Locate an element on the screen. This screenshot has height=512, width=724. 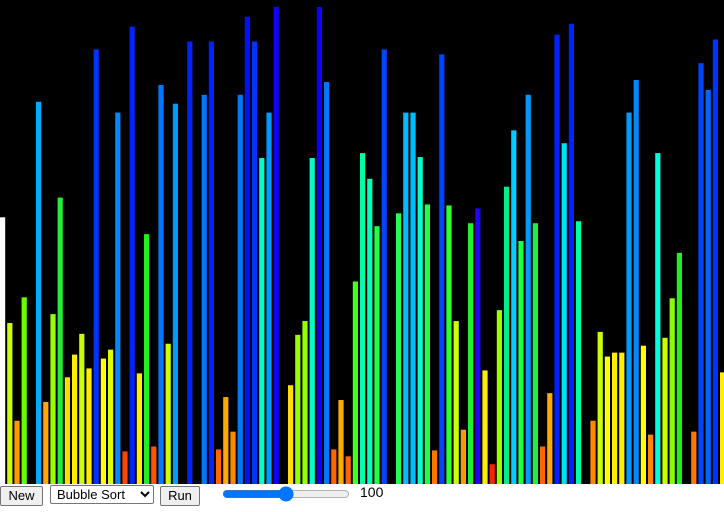
run-button: Run is located at coordinates (180, 496).